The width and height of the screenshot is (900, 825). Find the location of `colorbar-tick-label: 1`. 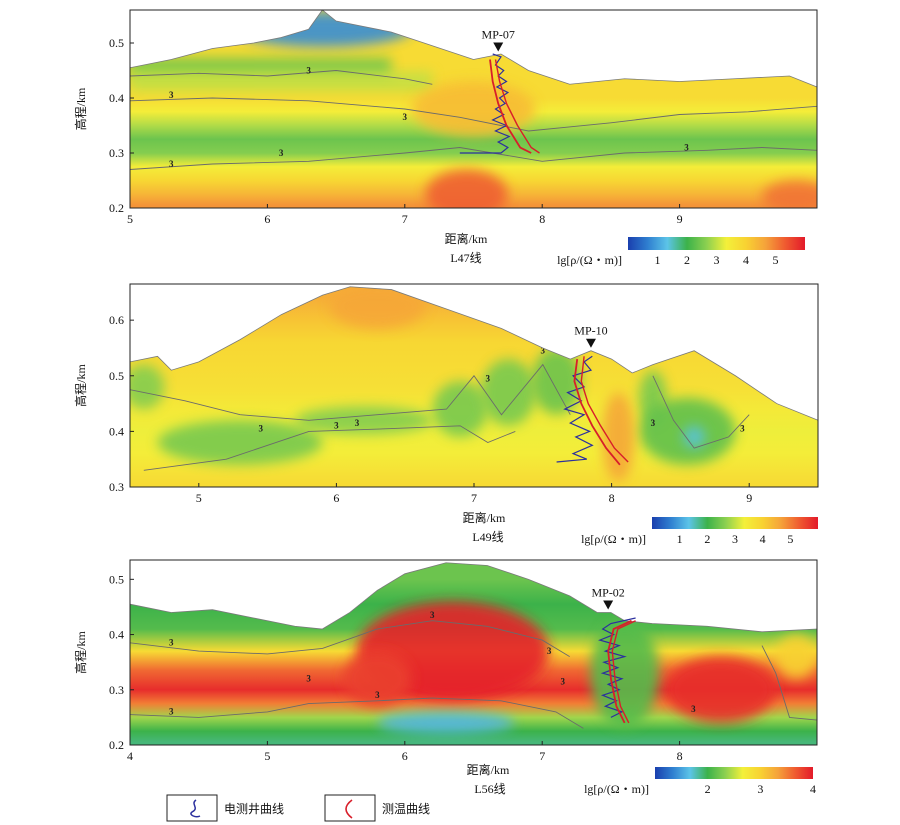

colorbar-tick-label: 1 is located at coordinates (658, 260).